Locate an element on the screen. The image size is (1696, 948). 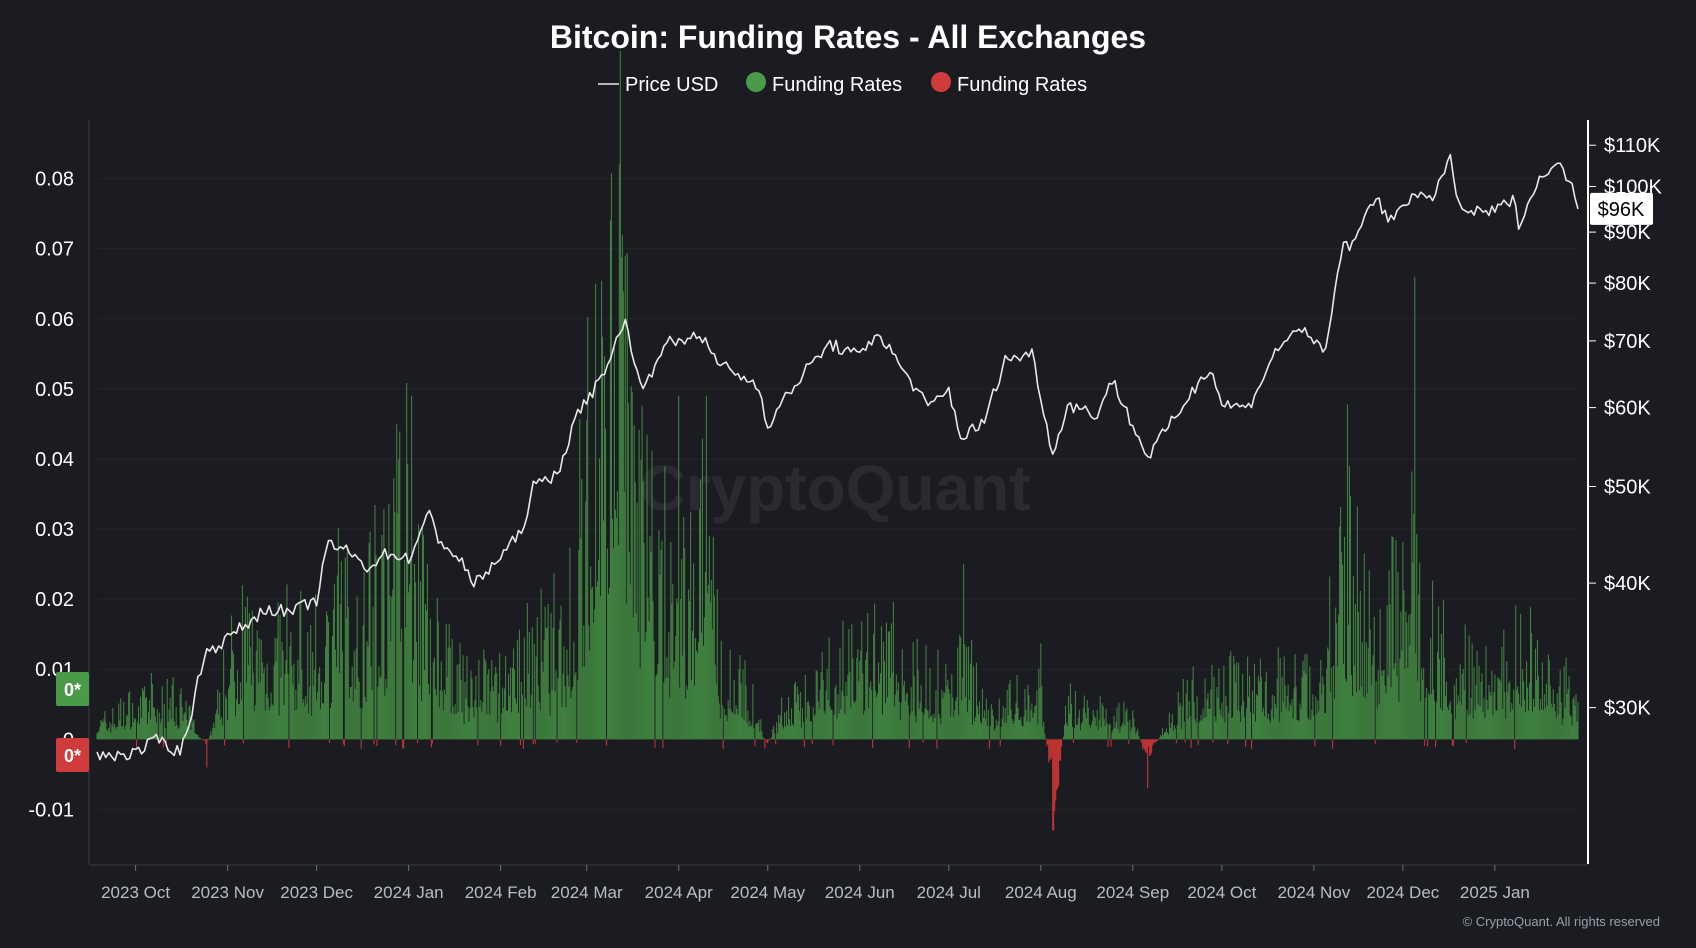
legend-label-funding-negative: Funding Rates is located at coordinates (1022, 85).